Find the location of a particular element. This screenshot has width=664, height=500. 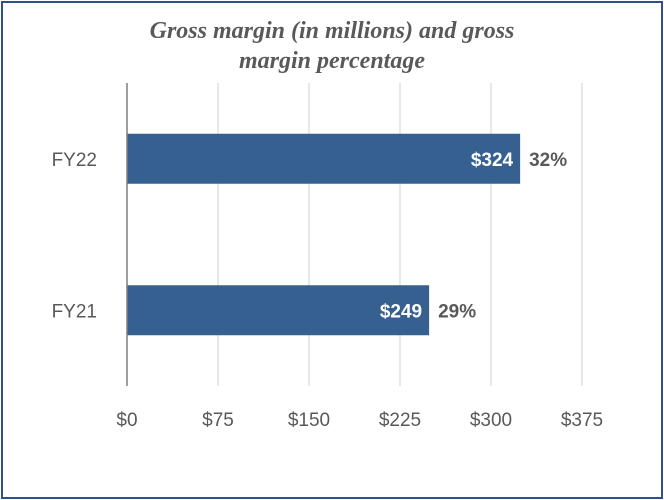

chart-title-line-1: Gross margin (in millions) and gross is located at coordinates (332, 31).